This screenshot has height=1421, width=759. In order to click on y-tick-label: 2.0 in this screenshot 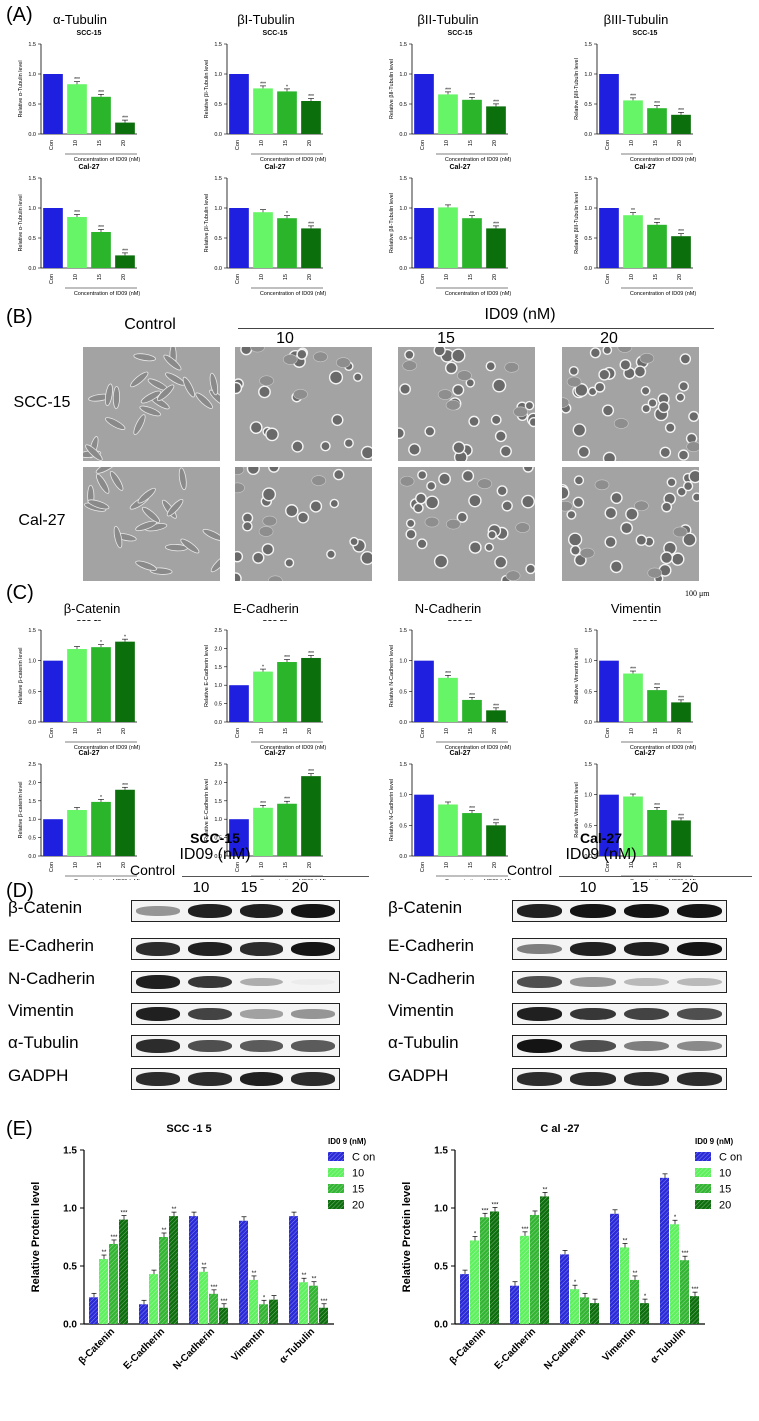, I will do `click(32, 783)`.